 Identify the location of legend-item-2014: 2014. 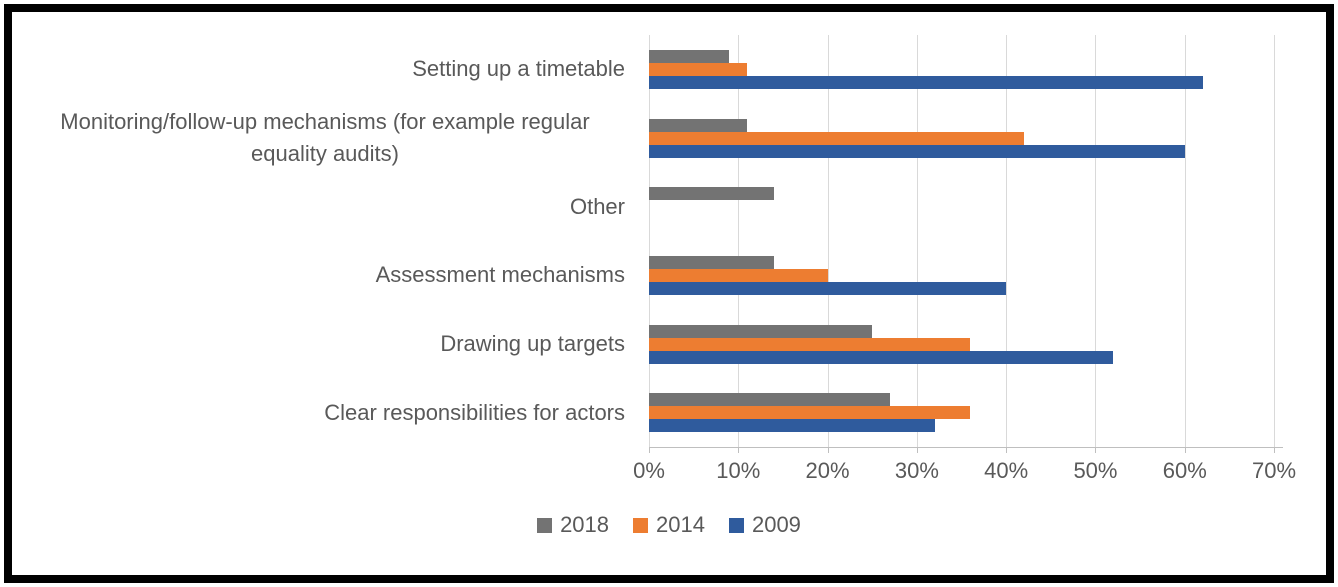
(669, 525).